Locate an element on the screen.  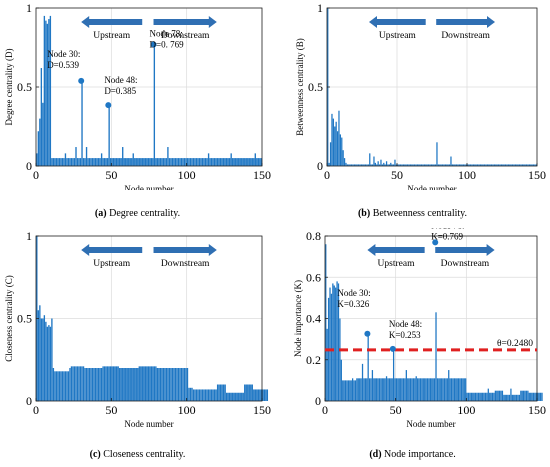
downstream-arrow is located at coordinates (461, 250).